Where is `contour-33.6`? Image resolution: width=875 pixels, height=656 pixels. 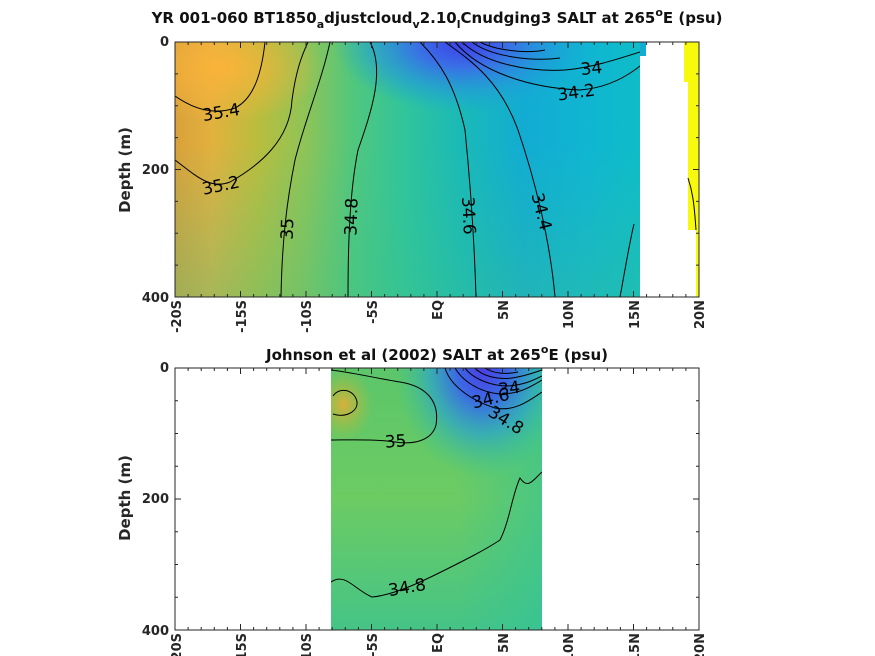
contour-33.6 is located at coordinates (512, 47).